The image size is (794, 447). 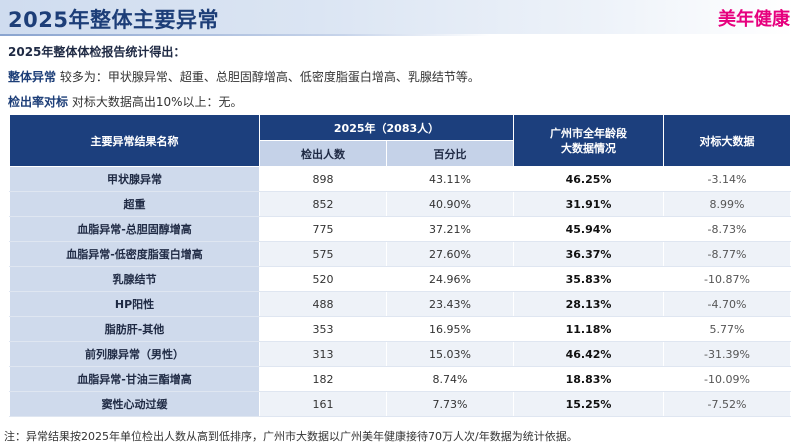 I want to click on table-row: 甲状腺异常 898 43.11% 46.25% -3.14%, so click(x=400, y=179).